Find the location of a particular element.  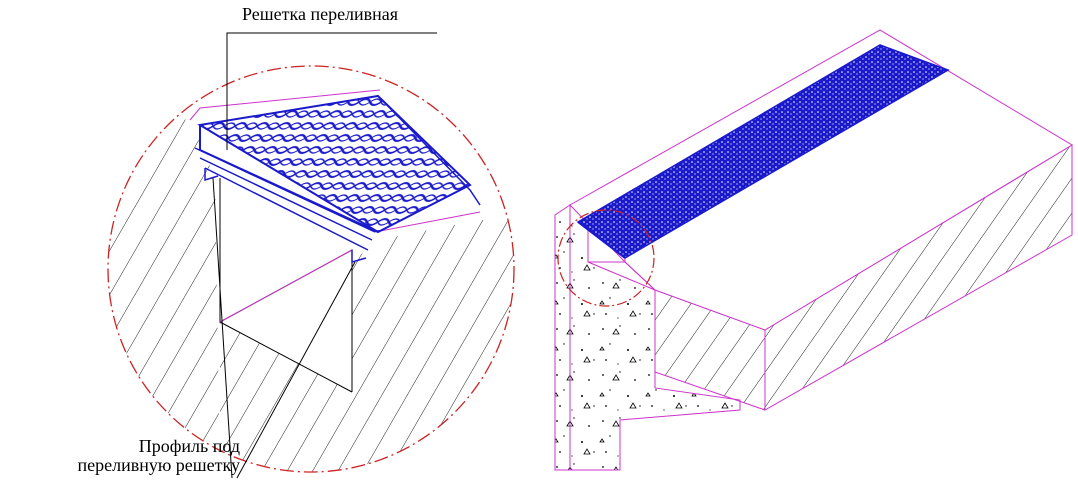

profile-label-line1: Профиль под is located at coordinates (189, 446).